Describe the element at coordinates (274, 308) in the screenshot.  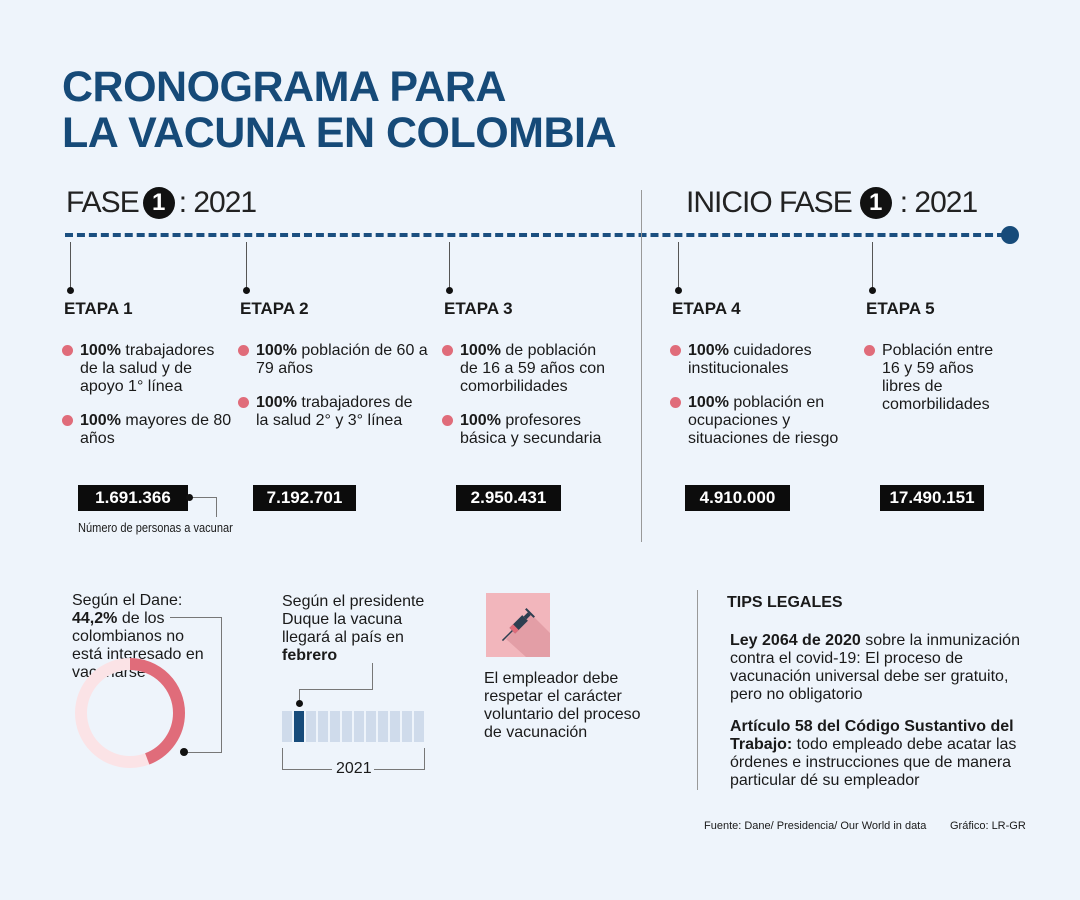
I see `stage-title: ETAPA 2` at that location.